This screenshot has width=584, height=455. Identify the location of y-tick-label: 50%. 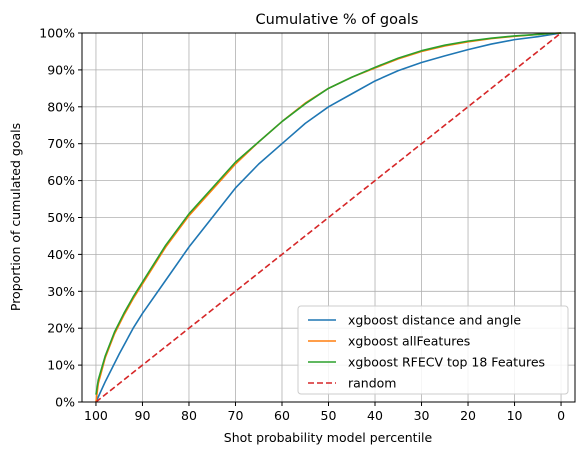
(61, 217).